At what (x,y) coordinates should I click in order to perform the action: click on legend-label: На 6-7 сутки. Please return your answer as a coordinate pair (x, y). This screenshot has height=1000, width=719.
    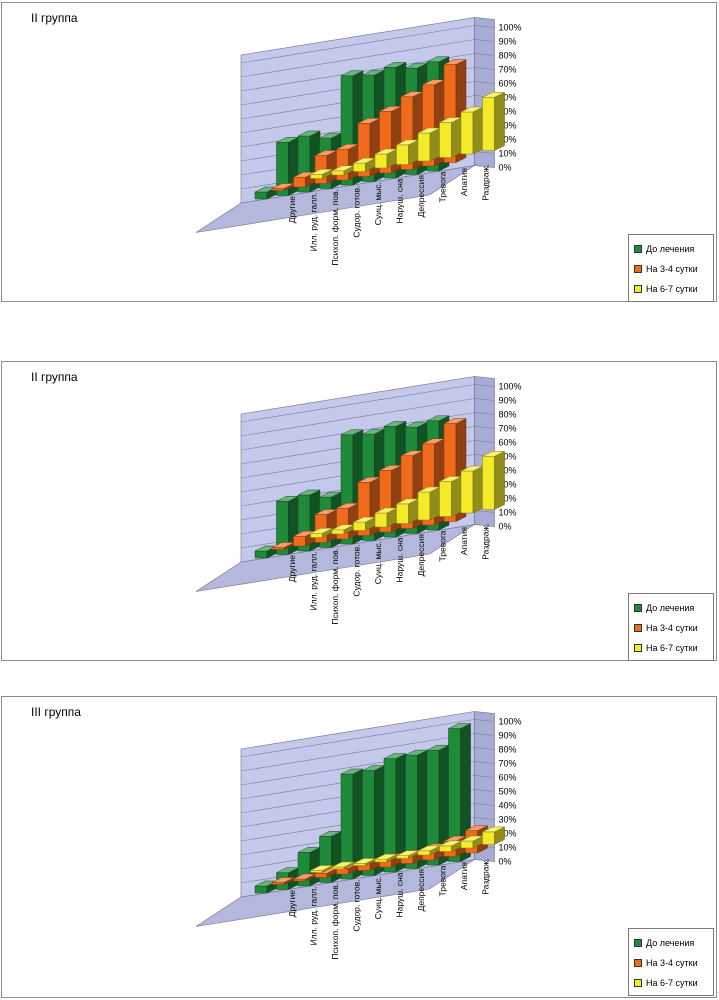
    Looking at the image, I should click on (672, 648).